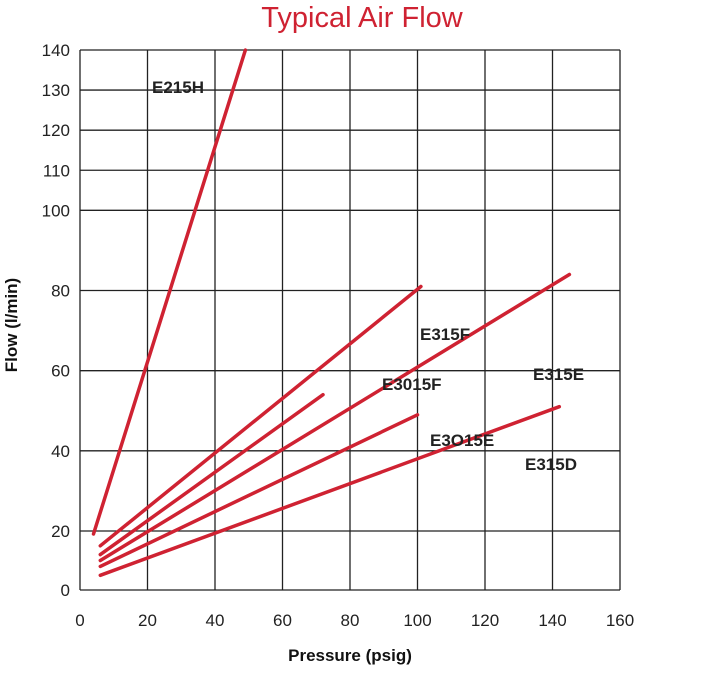  Describe the element at coordinates (65, 590) in the screenshot. I see `y-tick-label: 0` at that location.